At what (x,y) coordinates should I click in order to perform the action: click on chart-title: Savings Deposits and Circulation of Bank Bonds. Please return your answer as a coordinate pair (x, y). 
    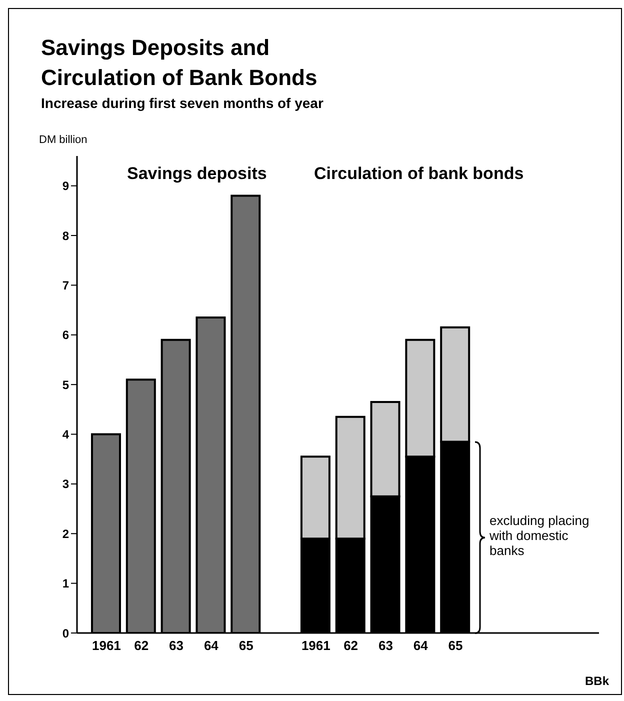
    Looking at the image, I should click on (179, 63).